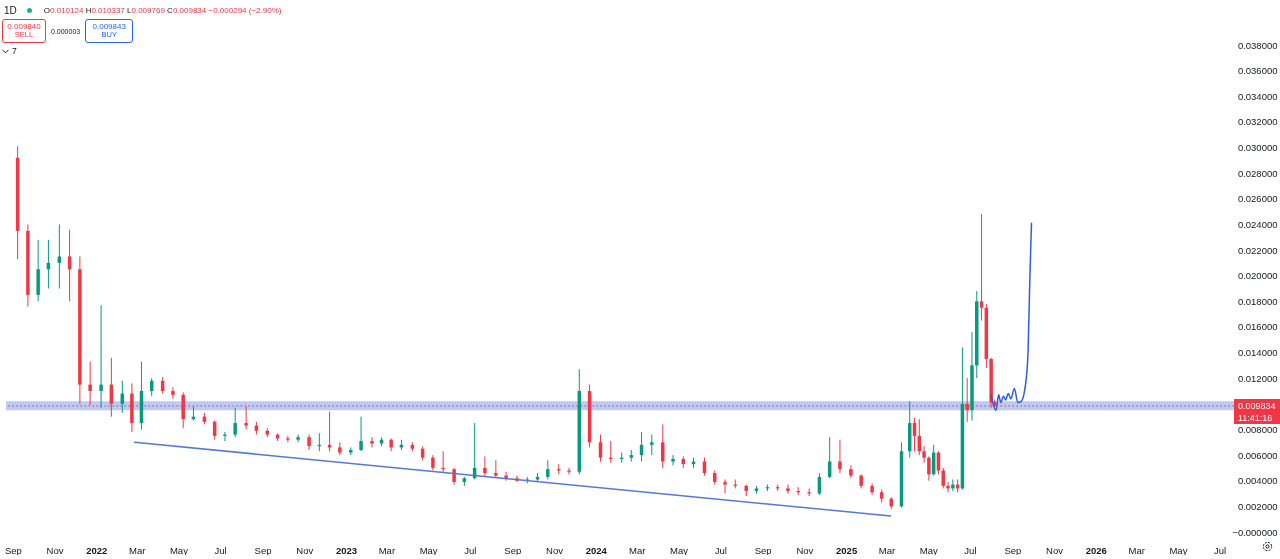  What do you see at coordinates (1257, 96) in the screenshot?
I see `y-tick-label: 0.034000` at bounding box center [1257, 96].